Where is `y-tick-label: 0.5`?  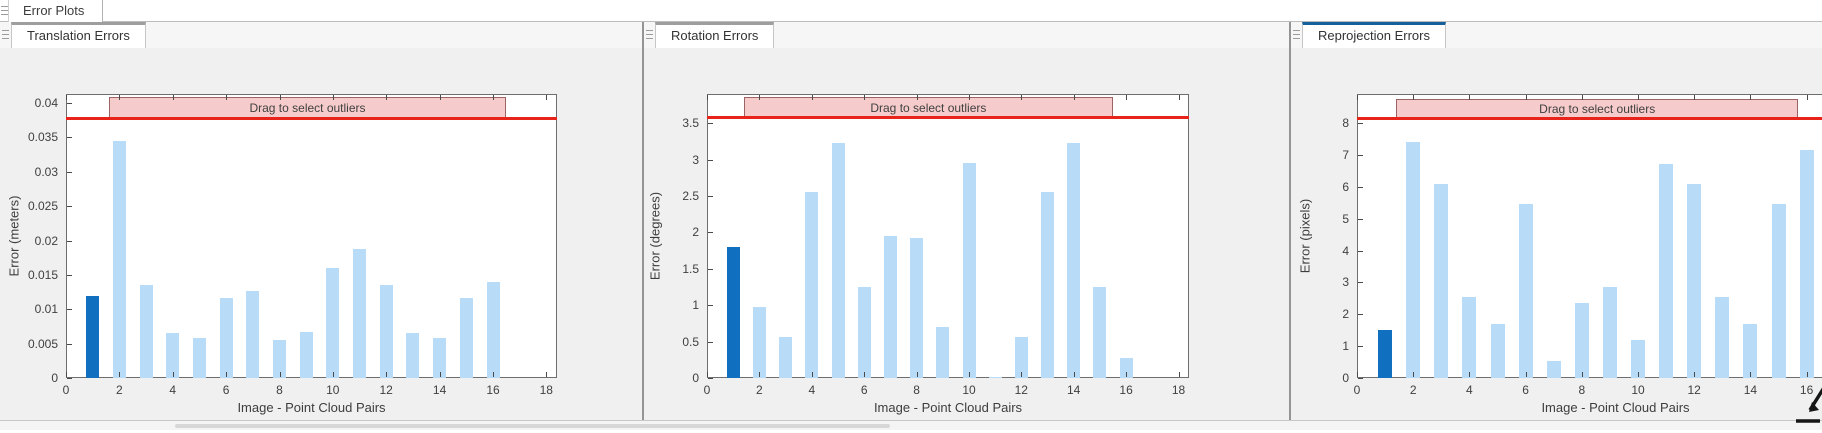 y-tick-label: 0.5 is located at coordinates (690, 341).